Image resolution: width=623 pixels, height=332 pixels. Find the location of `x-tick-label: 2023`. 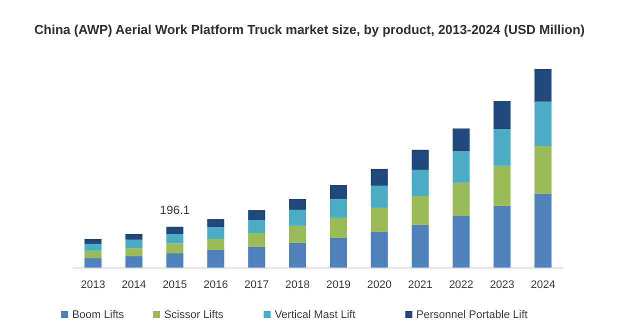

x-tick-label: 2023 is located at coordinates (502, 285).